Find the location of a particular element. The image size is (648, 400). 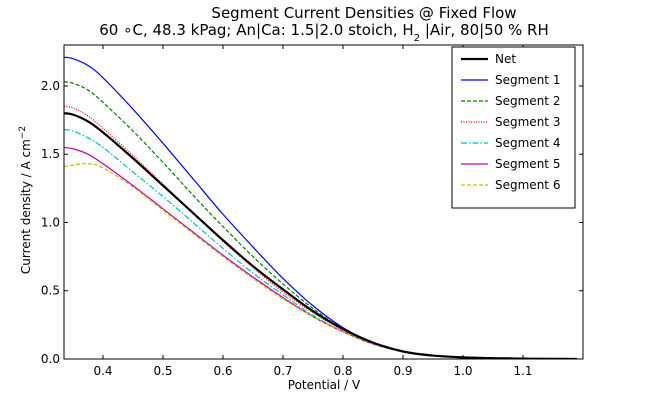

x-axis-label: Potential / V is located at coordinates (324, 385).